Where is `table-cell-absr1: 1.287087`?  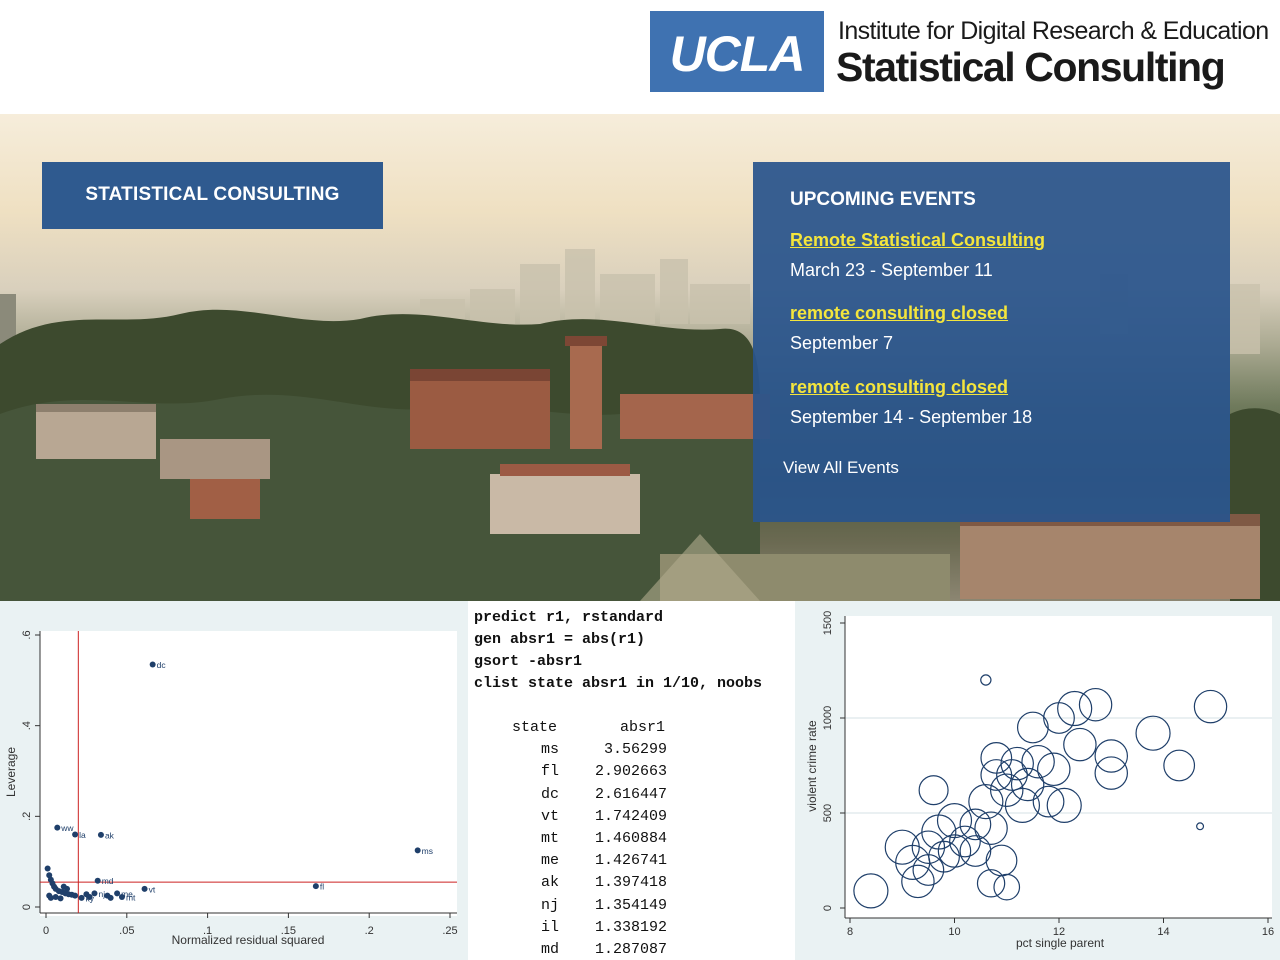
table-cell-absr1: 1.287087 is located at coordinates (630, 949).